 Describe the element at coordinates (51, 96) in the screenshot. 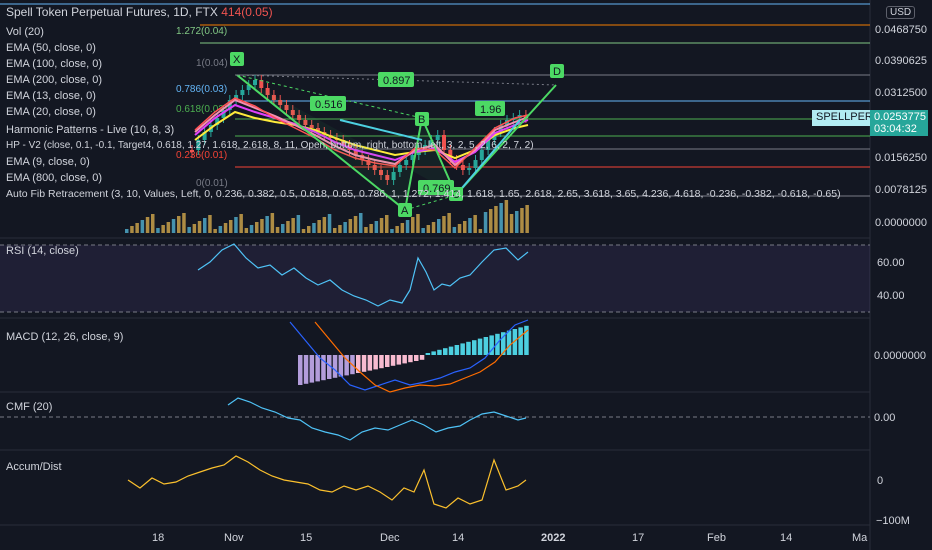

I see `legend-ema13: EMA (13, close, 0)` at that location.